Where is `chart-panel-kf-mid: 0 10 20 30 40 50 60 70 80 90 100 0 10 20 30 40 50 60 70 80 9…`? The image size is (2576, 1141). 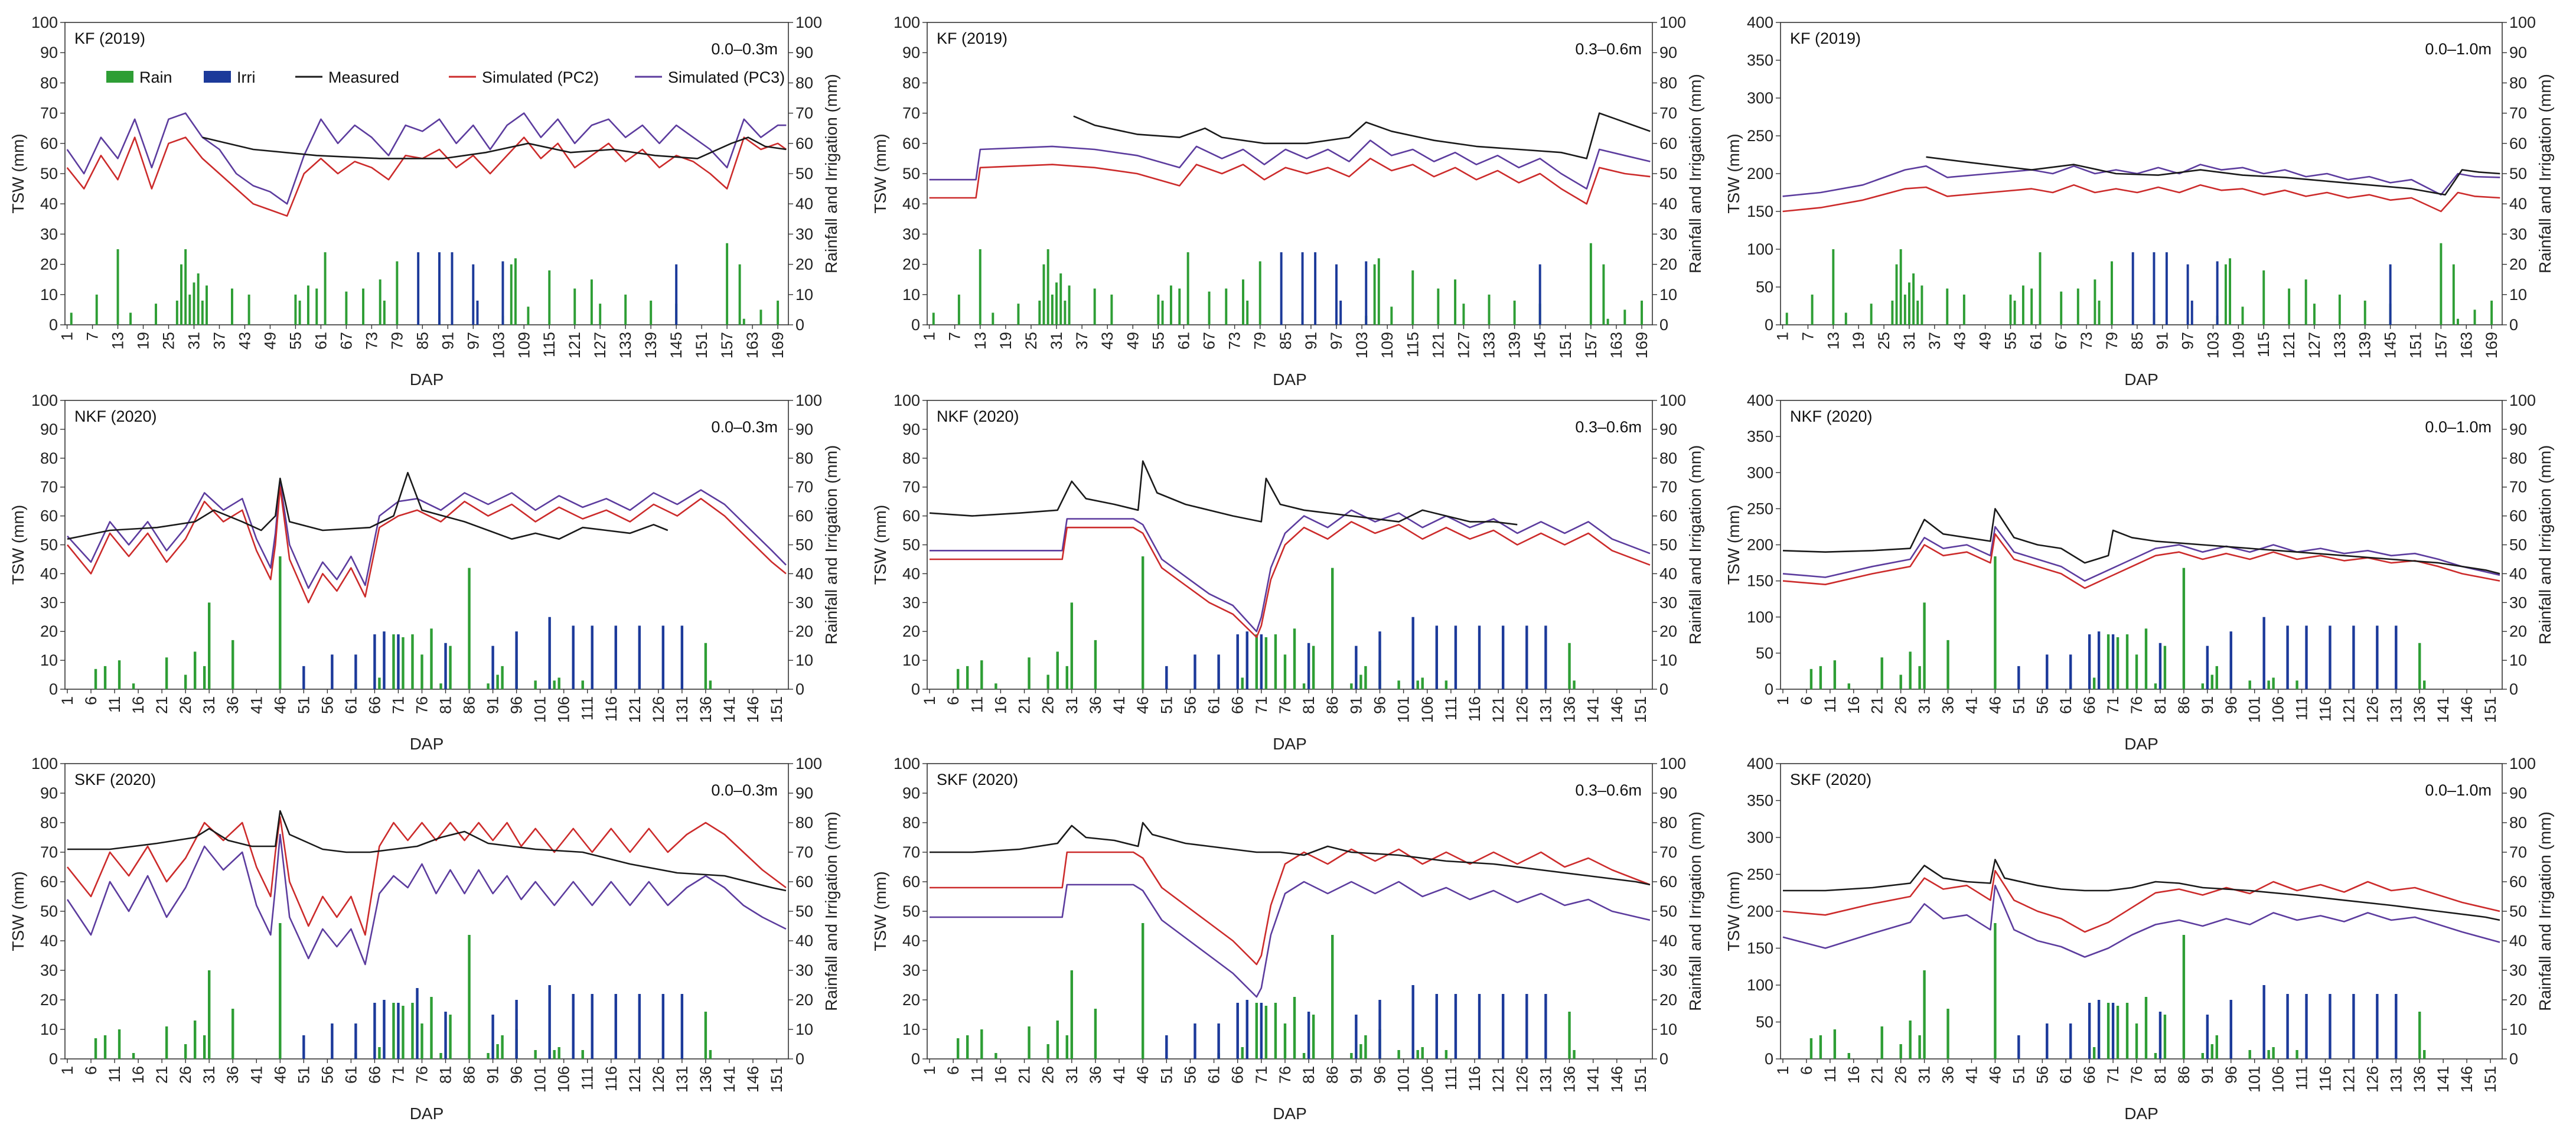
chart-panel-kf-mid: 0 10 20 30 40 50 60 70 80 90 100 0 10 20 30 40 50 60 70 80 9… is located at coordinates (1287, 201).